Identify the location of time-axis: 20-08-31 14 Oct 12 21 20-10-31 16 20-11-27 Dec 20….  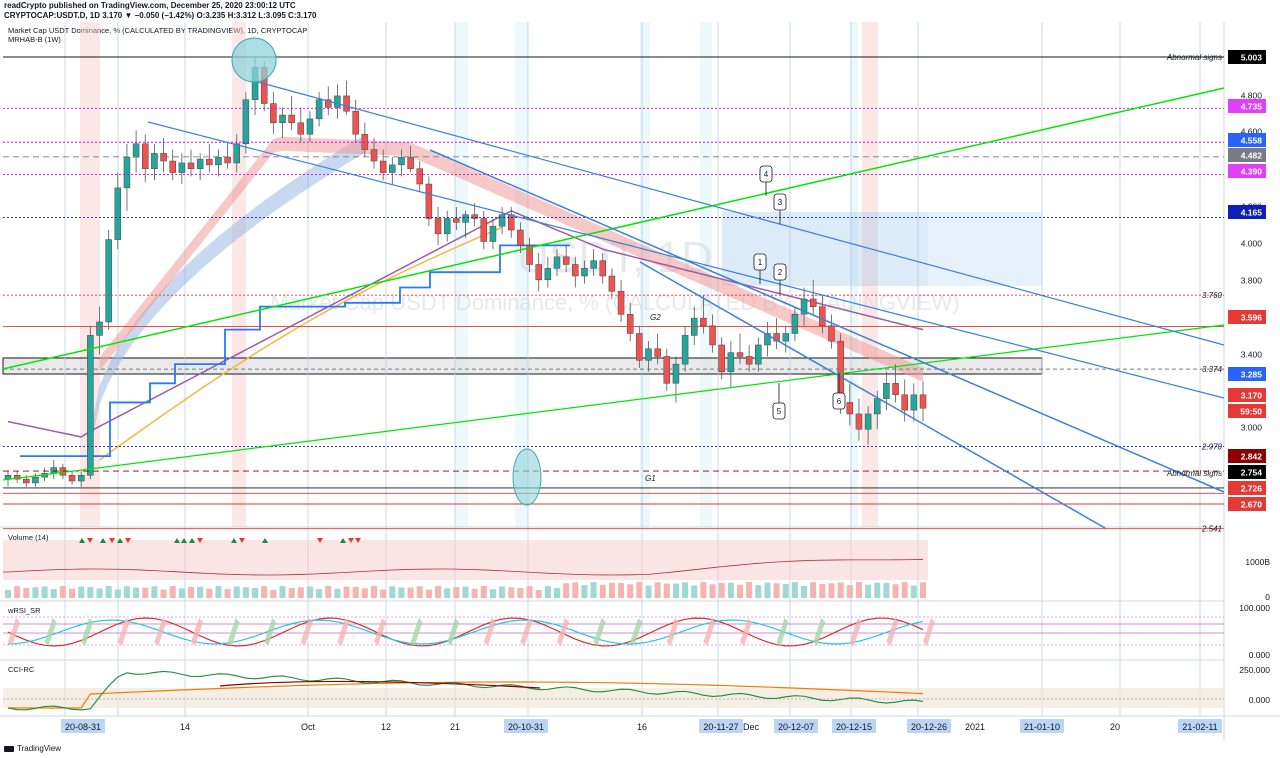
(641, 726).